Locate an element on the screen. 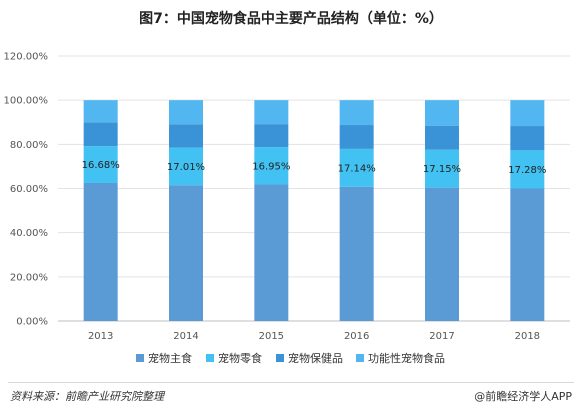  footer-divider is located at coordinates (291, 382).